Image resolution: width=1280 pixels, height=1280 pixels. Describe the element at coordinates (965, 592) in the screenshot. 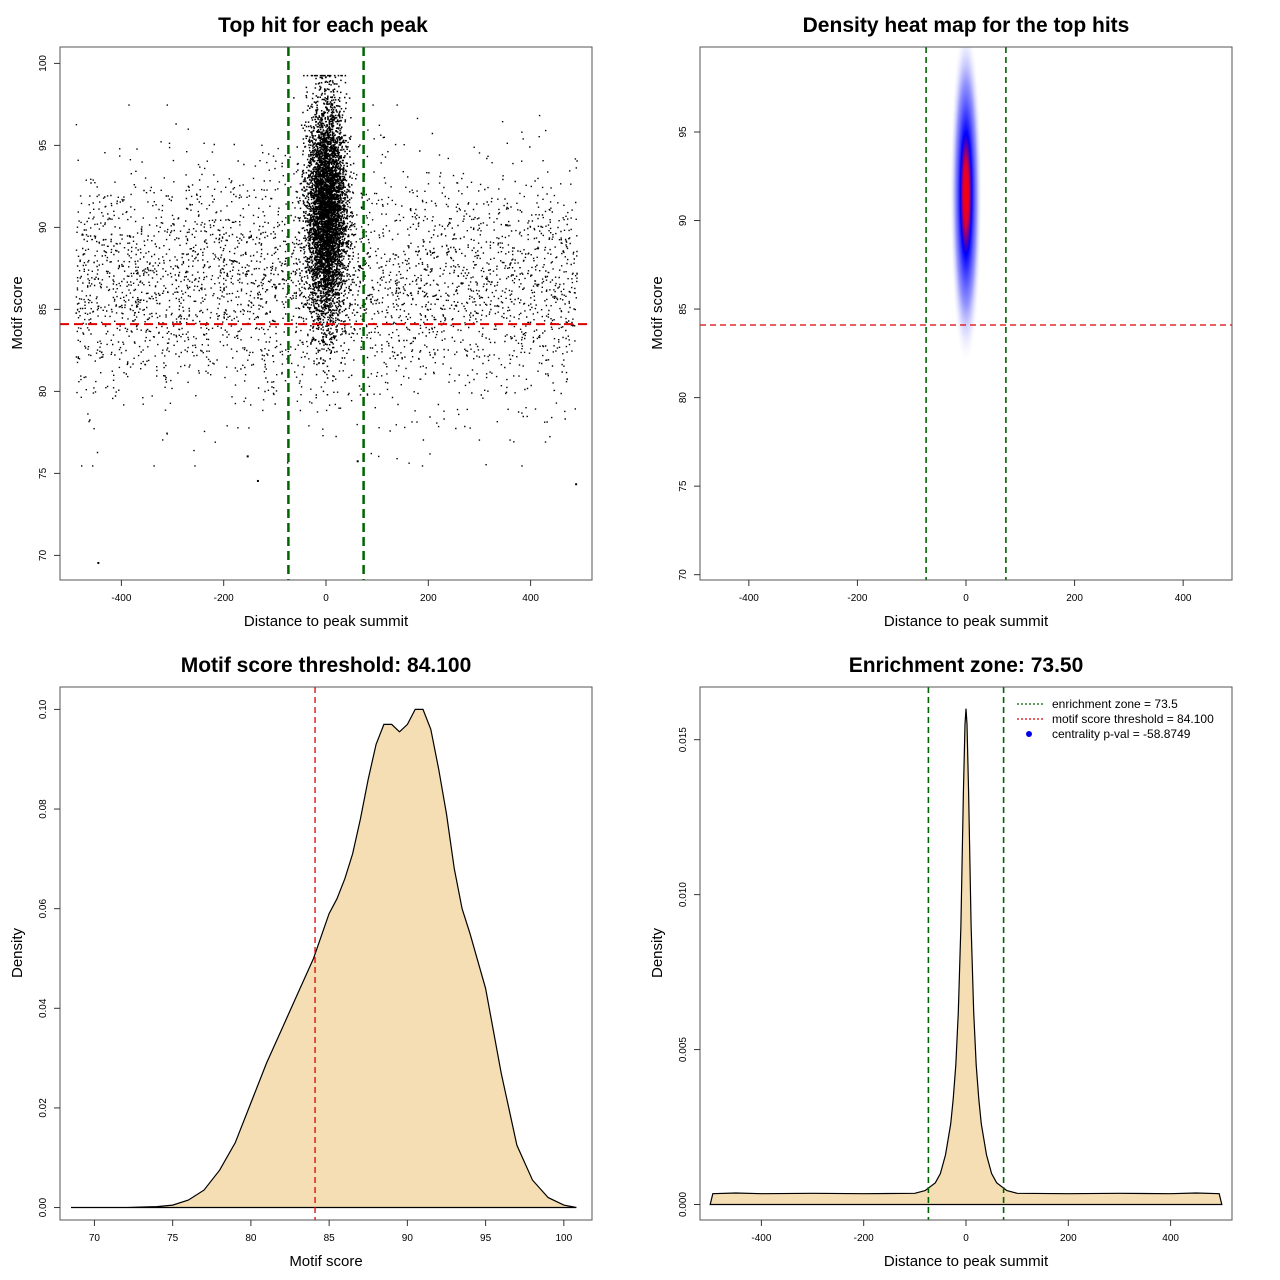

I see `heatmap-x-ticks: -400 -200 0 200 400` at that location.